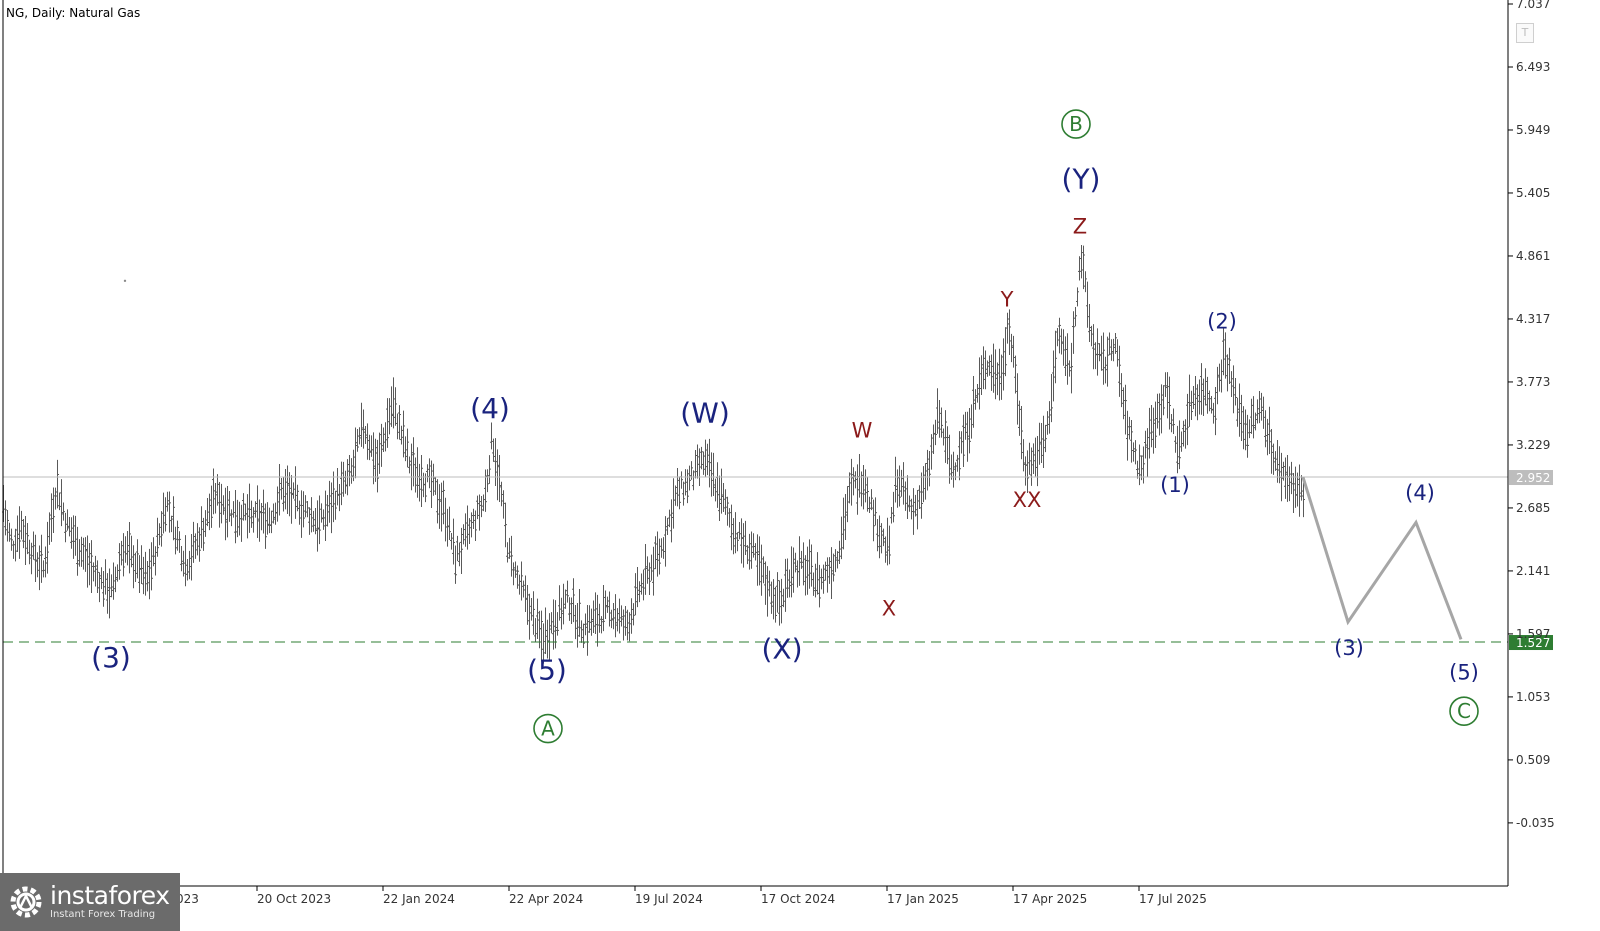 This screenshot has width=1600, height=931. I want to click on wave-label: Z, so click(1080, 227).